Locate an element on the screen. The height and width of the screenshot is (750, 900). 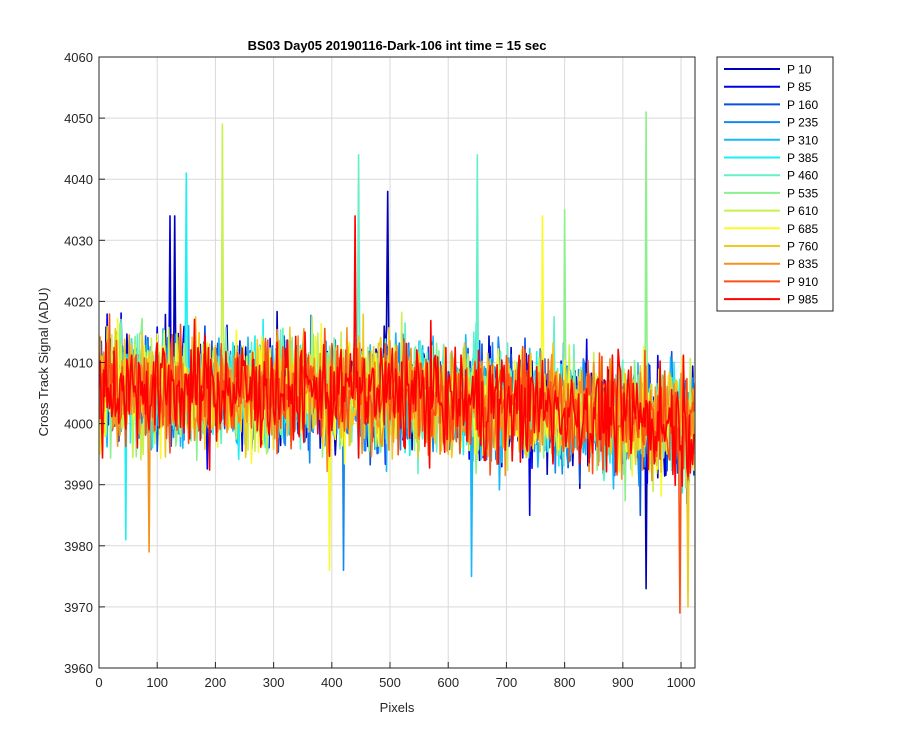
x-tick-label: 300 is located at coordinates (274, 682).